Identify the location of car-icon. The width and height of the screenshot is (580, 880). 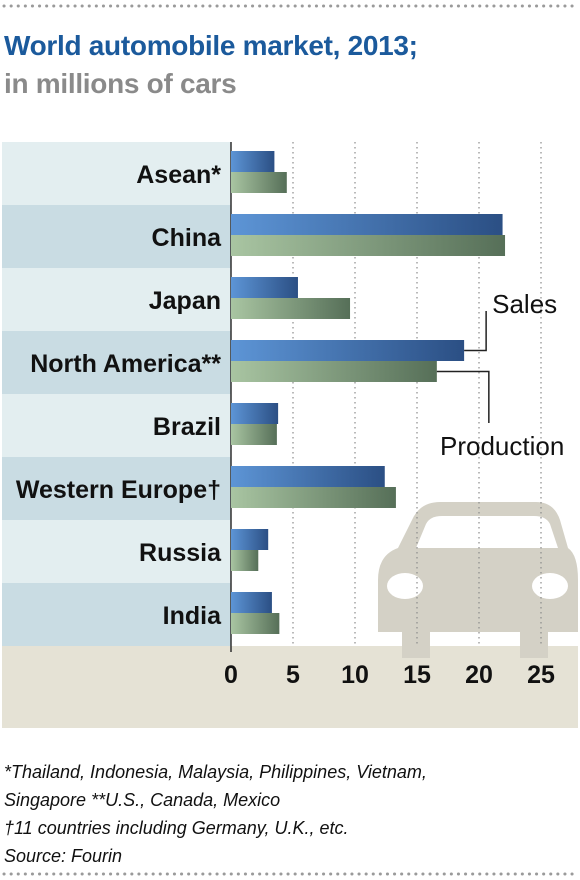
(478, 580).